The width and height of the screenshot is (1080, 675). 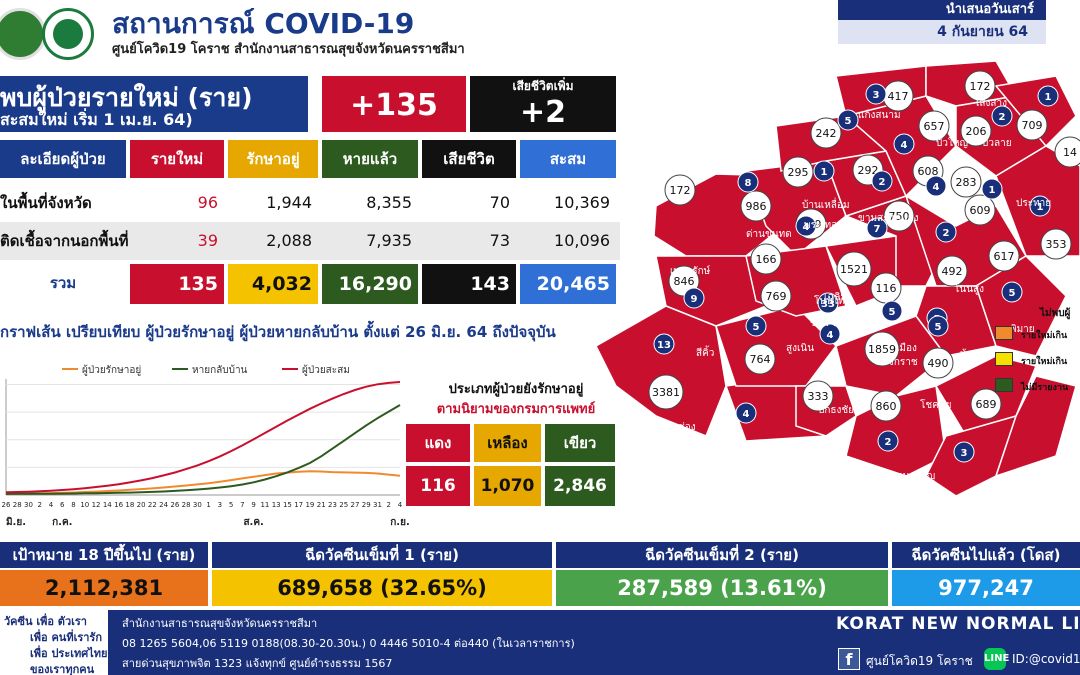 What do you see at coordinates (956, 321) in the screenshot?
I see `map-district` at bounding box center [956, 321].